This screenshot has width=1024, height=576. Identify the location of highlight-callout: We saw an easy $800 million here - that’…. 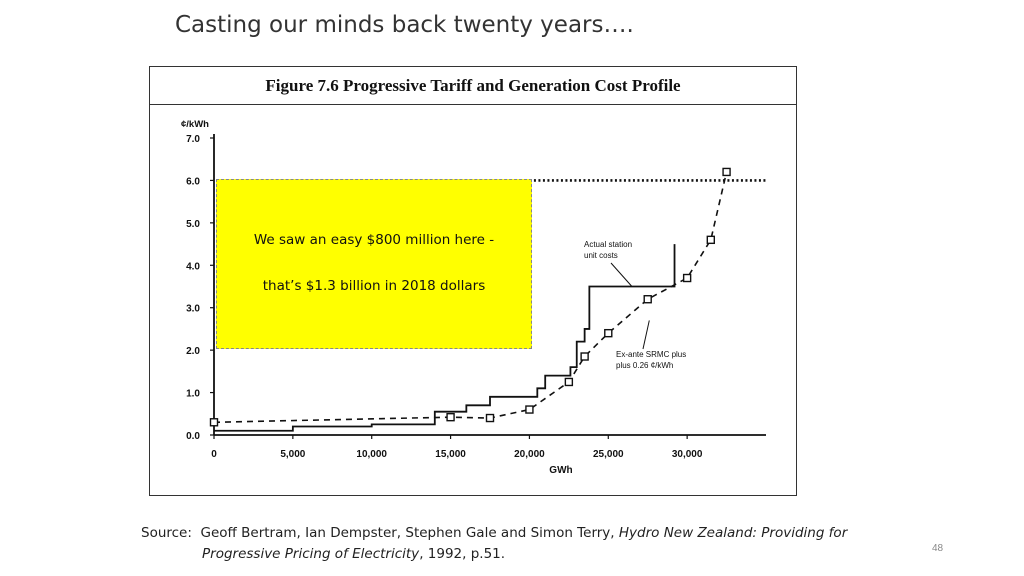
(374, 264).